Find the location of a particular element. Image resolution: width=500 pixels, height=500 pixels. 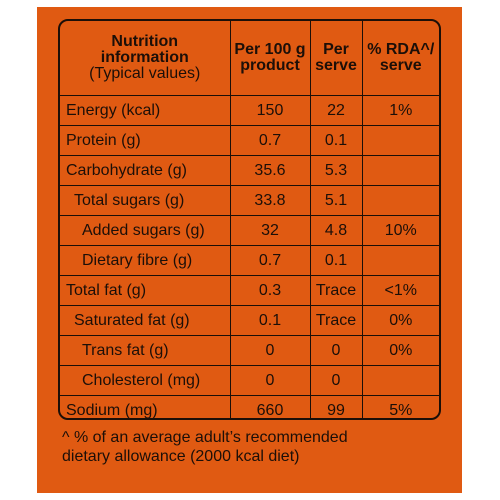

row-serve-cholesterol: 0 is located at coordinates (336, 380).